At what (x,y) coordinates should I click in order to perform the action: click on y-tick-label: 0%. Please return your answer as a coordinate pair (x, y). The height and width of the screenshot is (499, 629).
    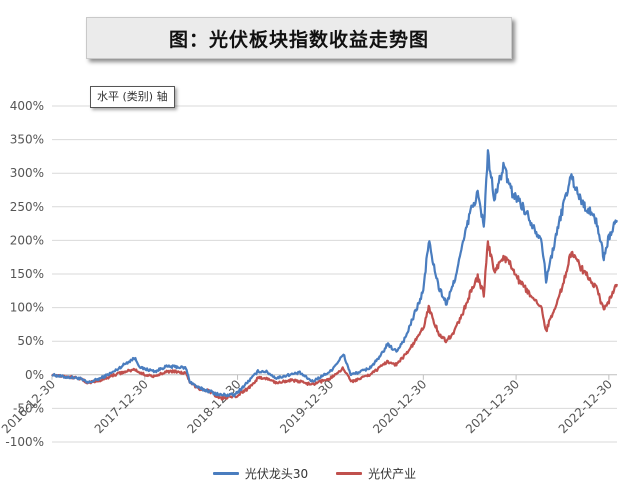
    Looking at the image, I should click on (34, 375).